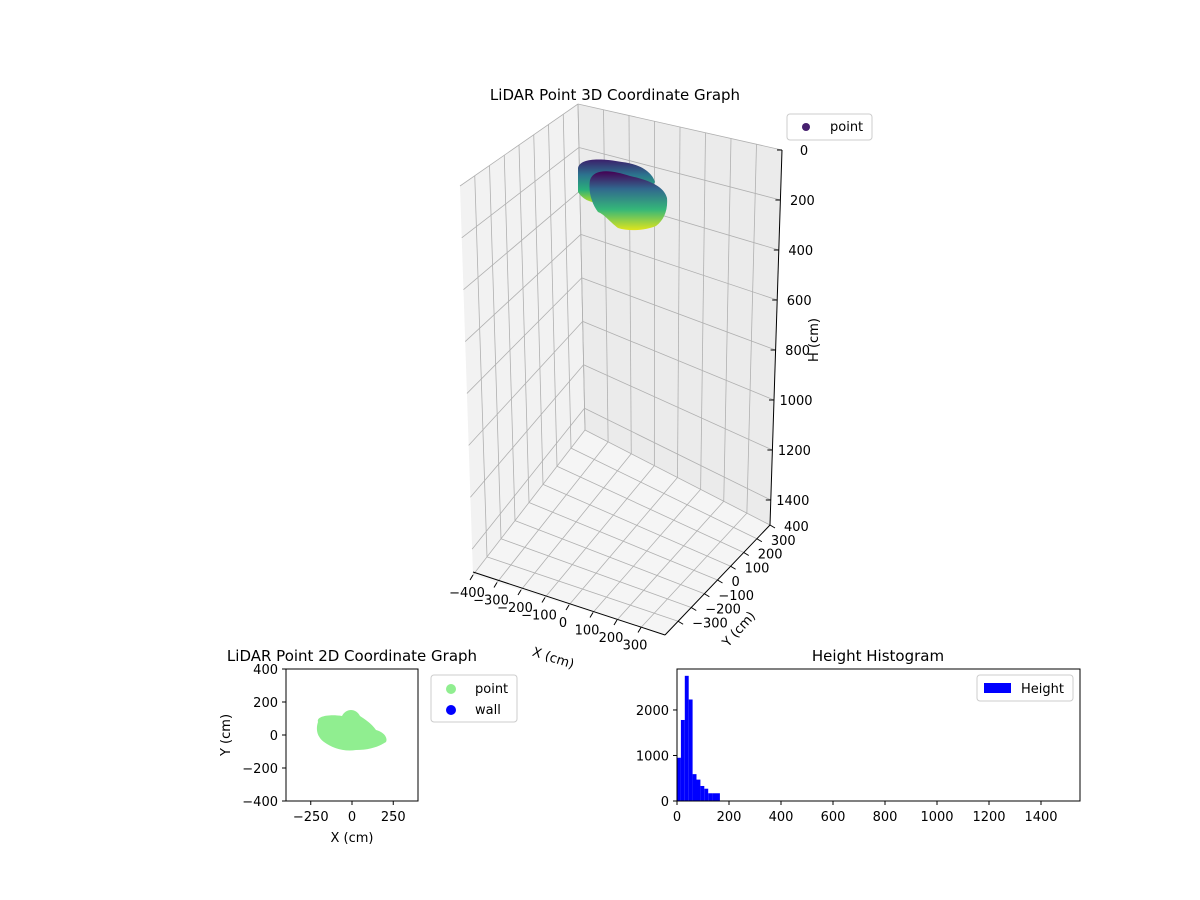 This screenshot has width=1200, height=900. Describe the element at coordinates (265, 703) in the screenshot. I see `y-tick-label-2d: 200` at that location.